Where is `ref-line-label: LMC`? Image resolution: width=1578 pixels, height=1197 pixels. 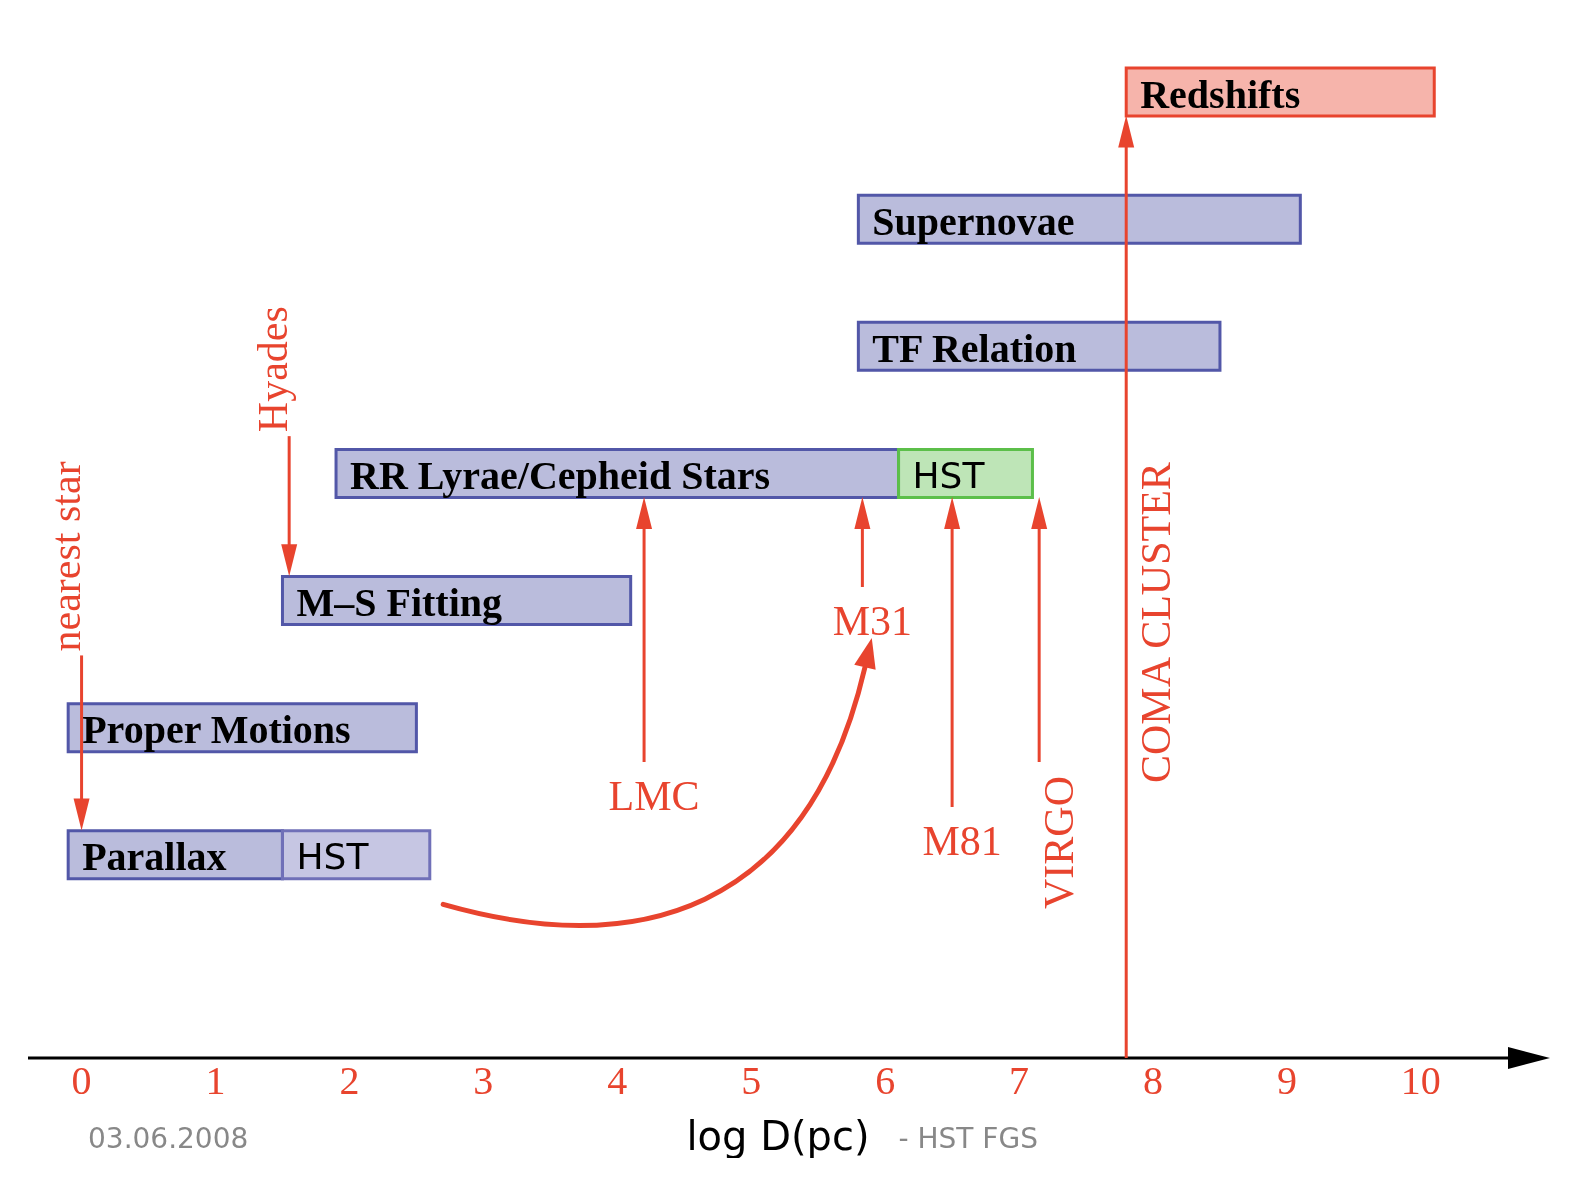
ref-line-label: LMC is located at coordinates (654, 796).